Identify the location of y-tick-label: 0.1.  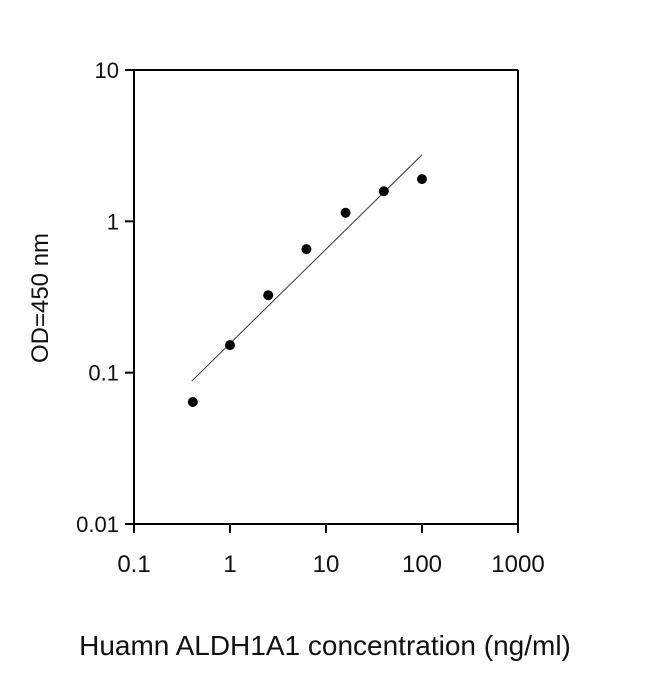
(103, 373).